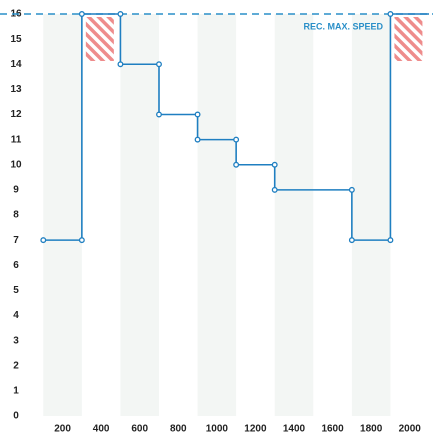 This screenshot has width=433, height=435. What do you see at coordinates (16, 89) in the screenshot?
I see `y-tick-label: 13` at bounding box center [16, 89].